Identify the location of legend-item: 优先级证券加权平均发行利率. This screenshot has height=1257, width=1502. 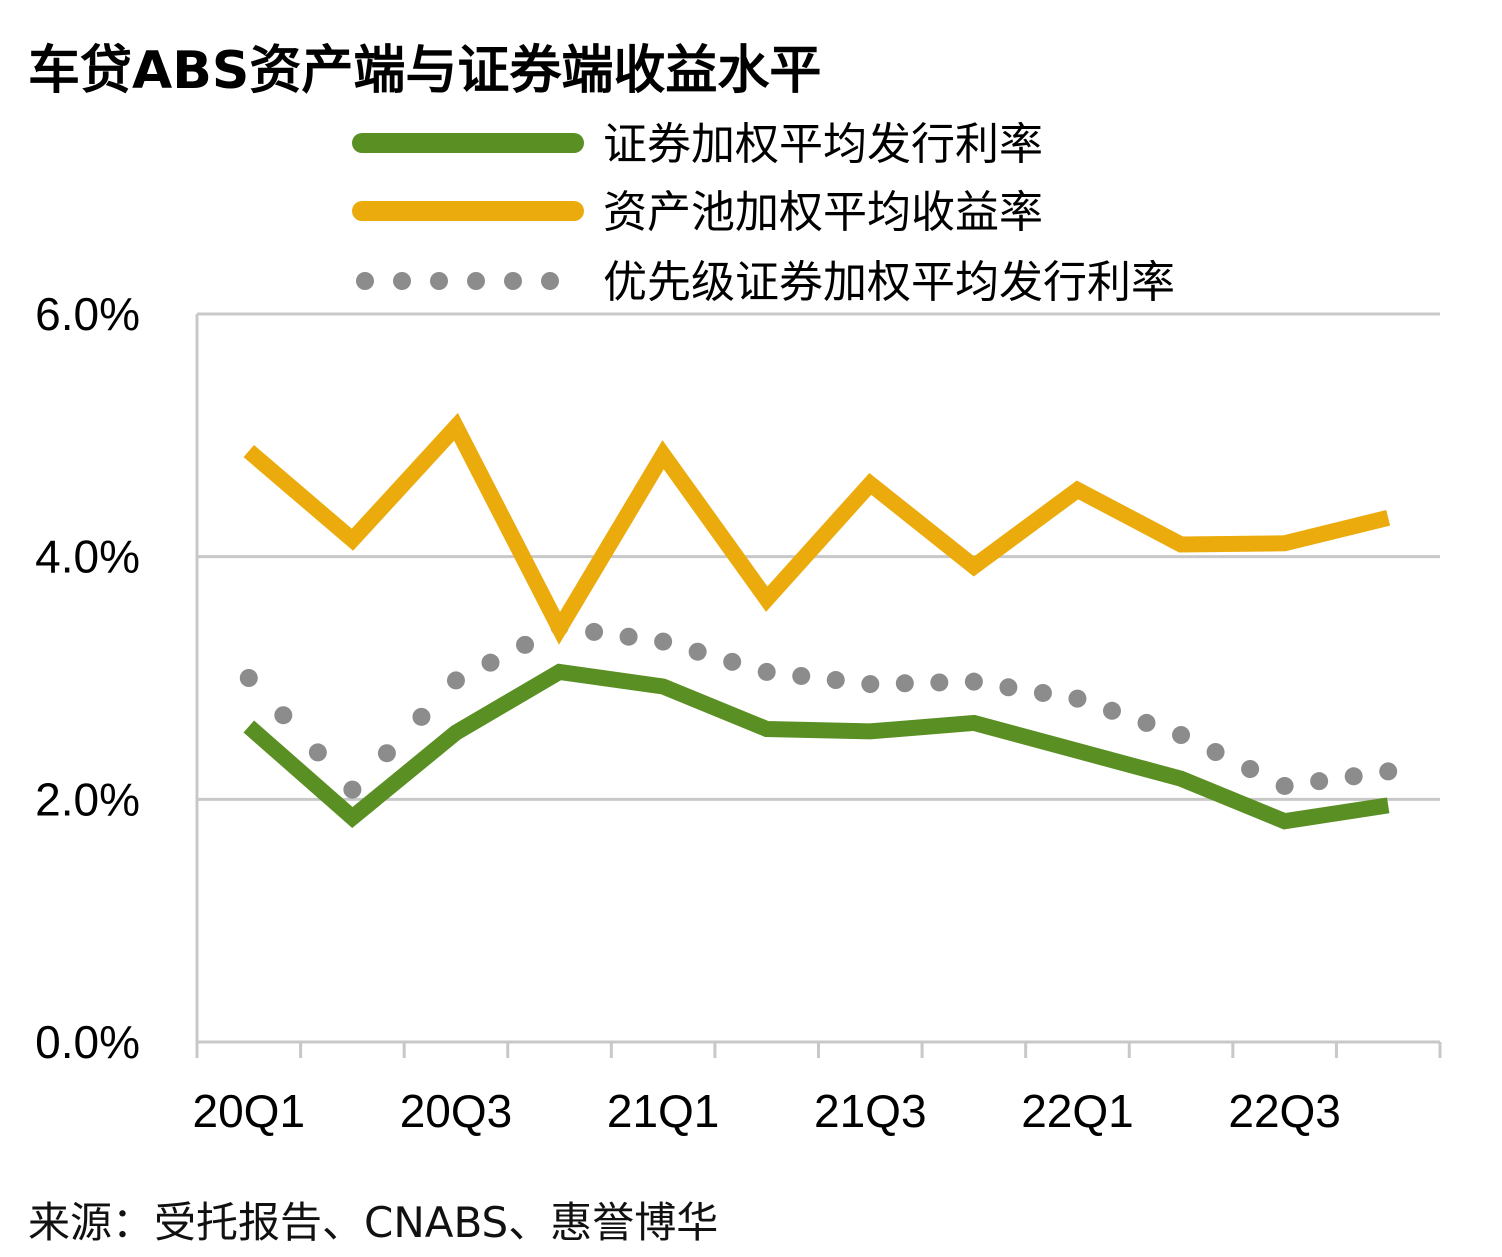
(765, 282).